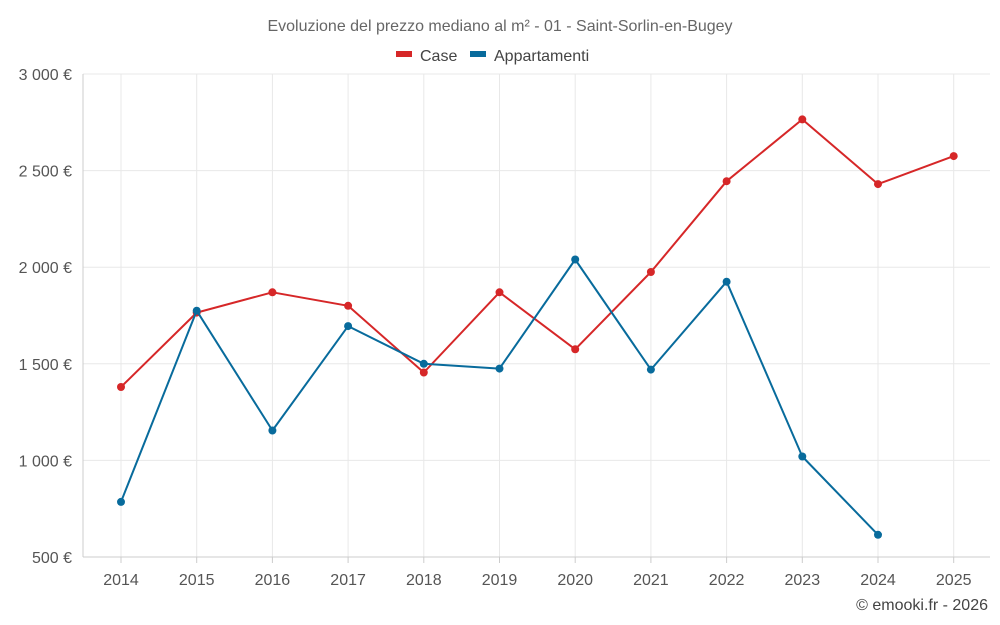  Describe the element at coordinates (45, 461) in the screenshot. I see `y-tick-label: 1 000 €` at that location.